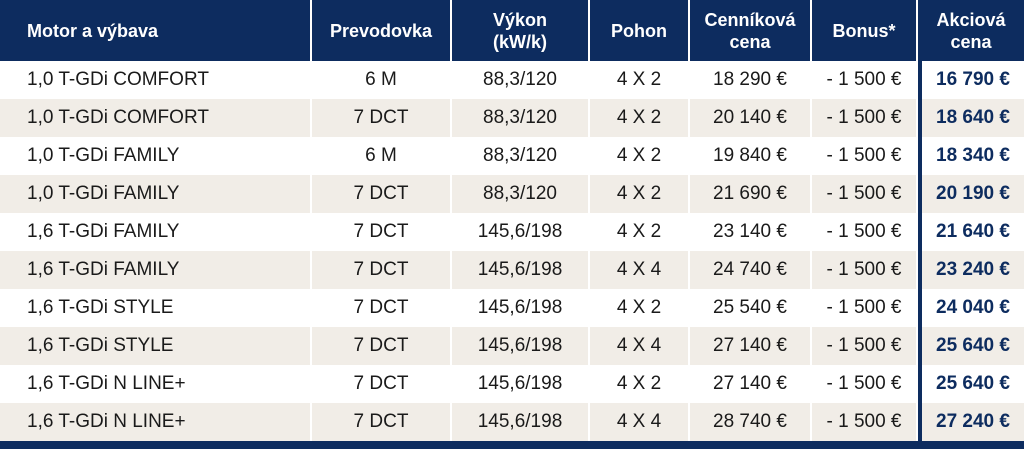 This screenshot has height=449, width=1024. Describe the element at coordinates (751, 156) in the screenshot. I see `cell-cennikova-cena: 19 840 €` at that location.